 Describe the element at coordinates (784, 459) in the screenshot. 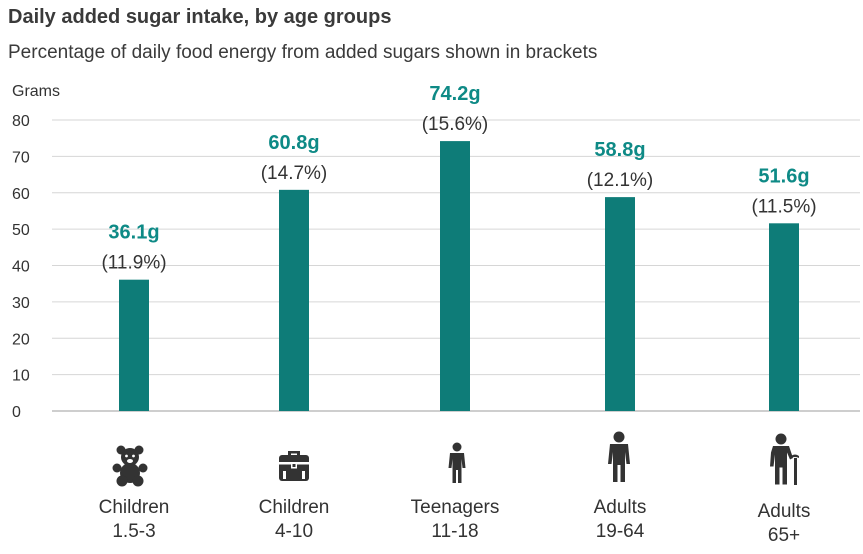

I see `elderly-with-cane-icon` at that location.